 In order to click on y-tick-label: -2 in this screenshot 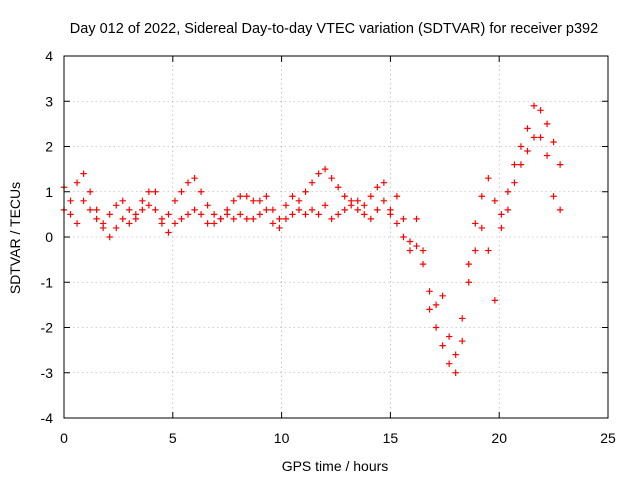, I will do `click(47, 328)`.